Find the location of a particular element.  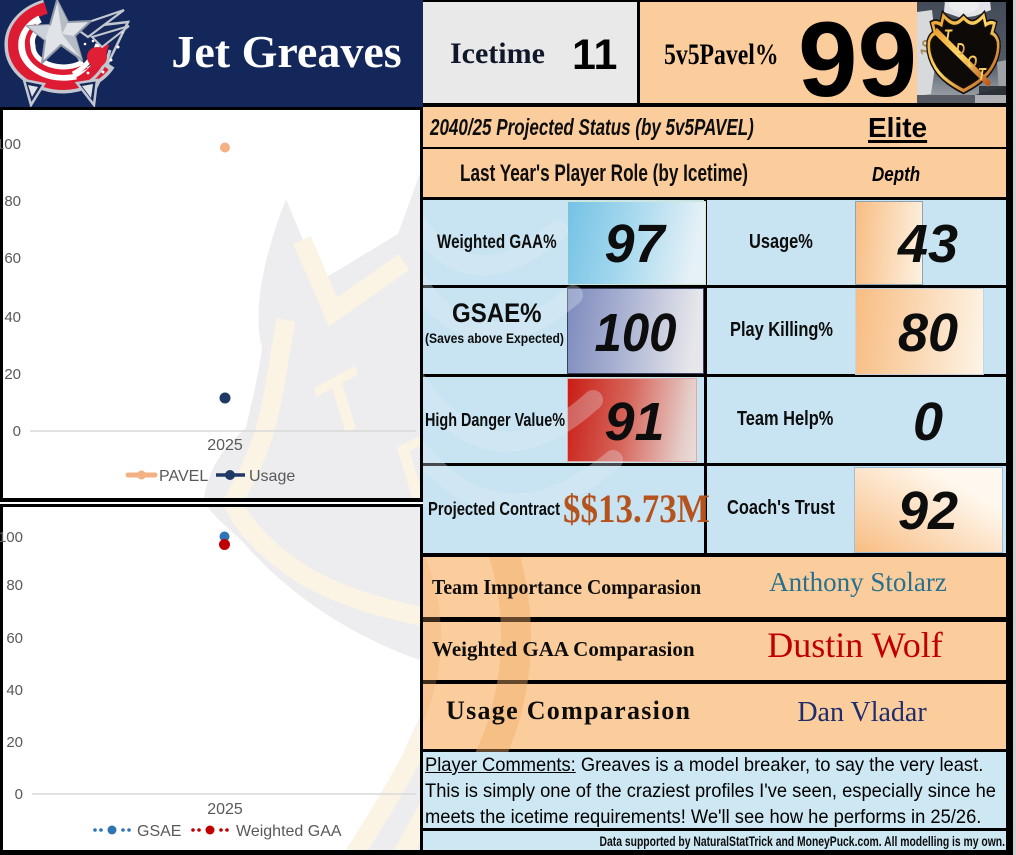

svg-text: Weighted GAA is located at coordinates (289, 831).